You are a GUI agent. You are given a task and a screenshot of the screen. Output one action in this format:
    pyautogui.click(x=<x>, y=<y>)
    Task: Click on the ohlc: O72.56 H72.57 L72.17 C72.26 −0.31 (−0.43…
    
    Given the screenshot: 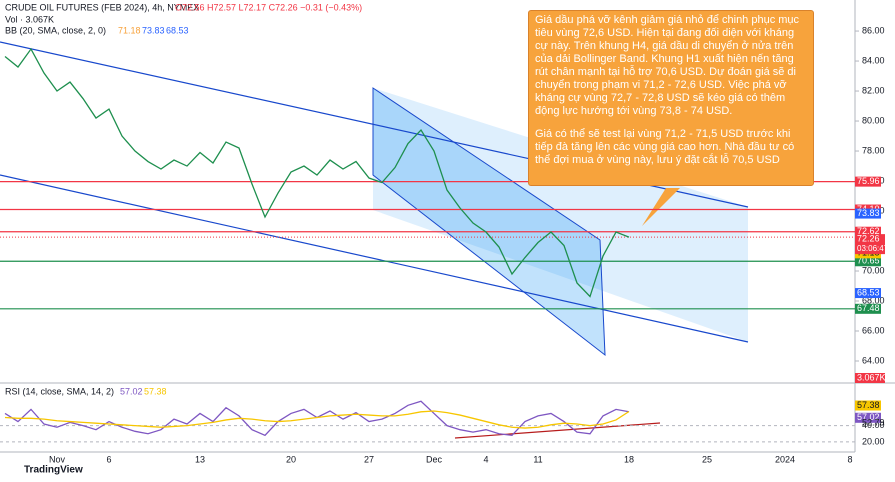 What is the action you would take?
    pyautogui.click(x=268, y=7)
    